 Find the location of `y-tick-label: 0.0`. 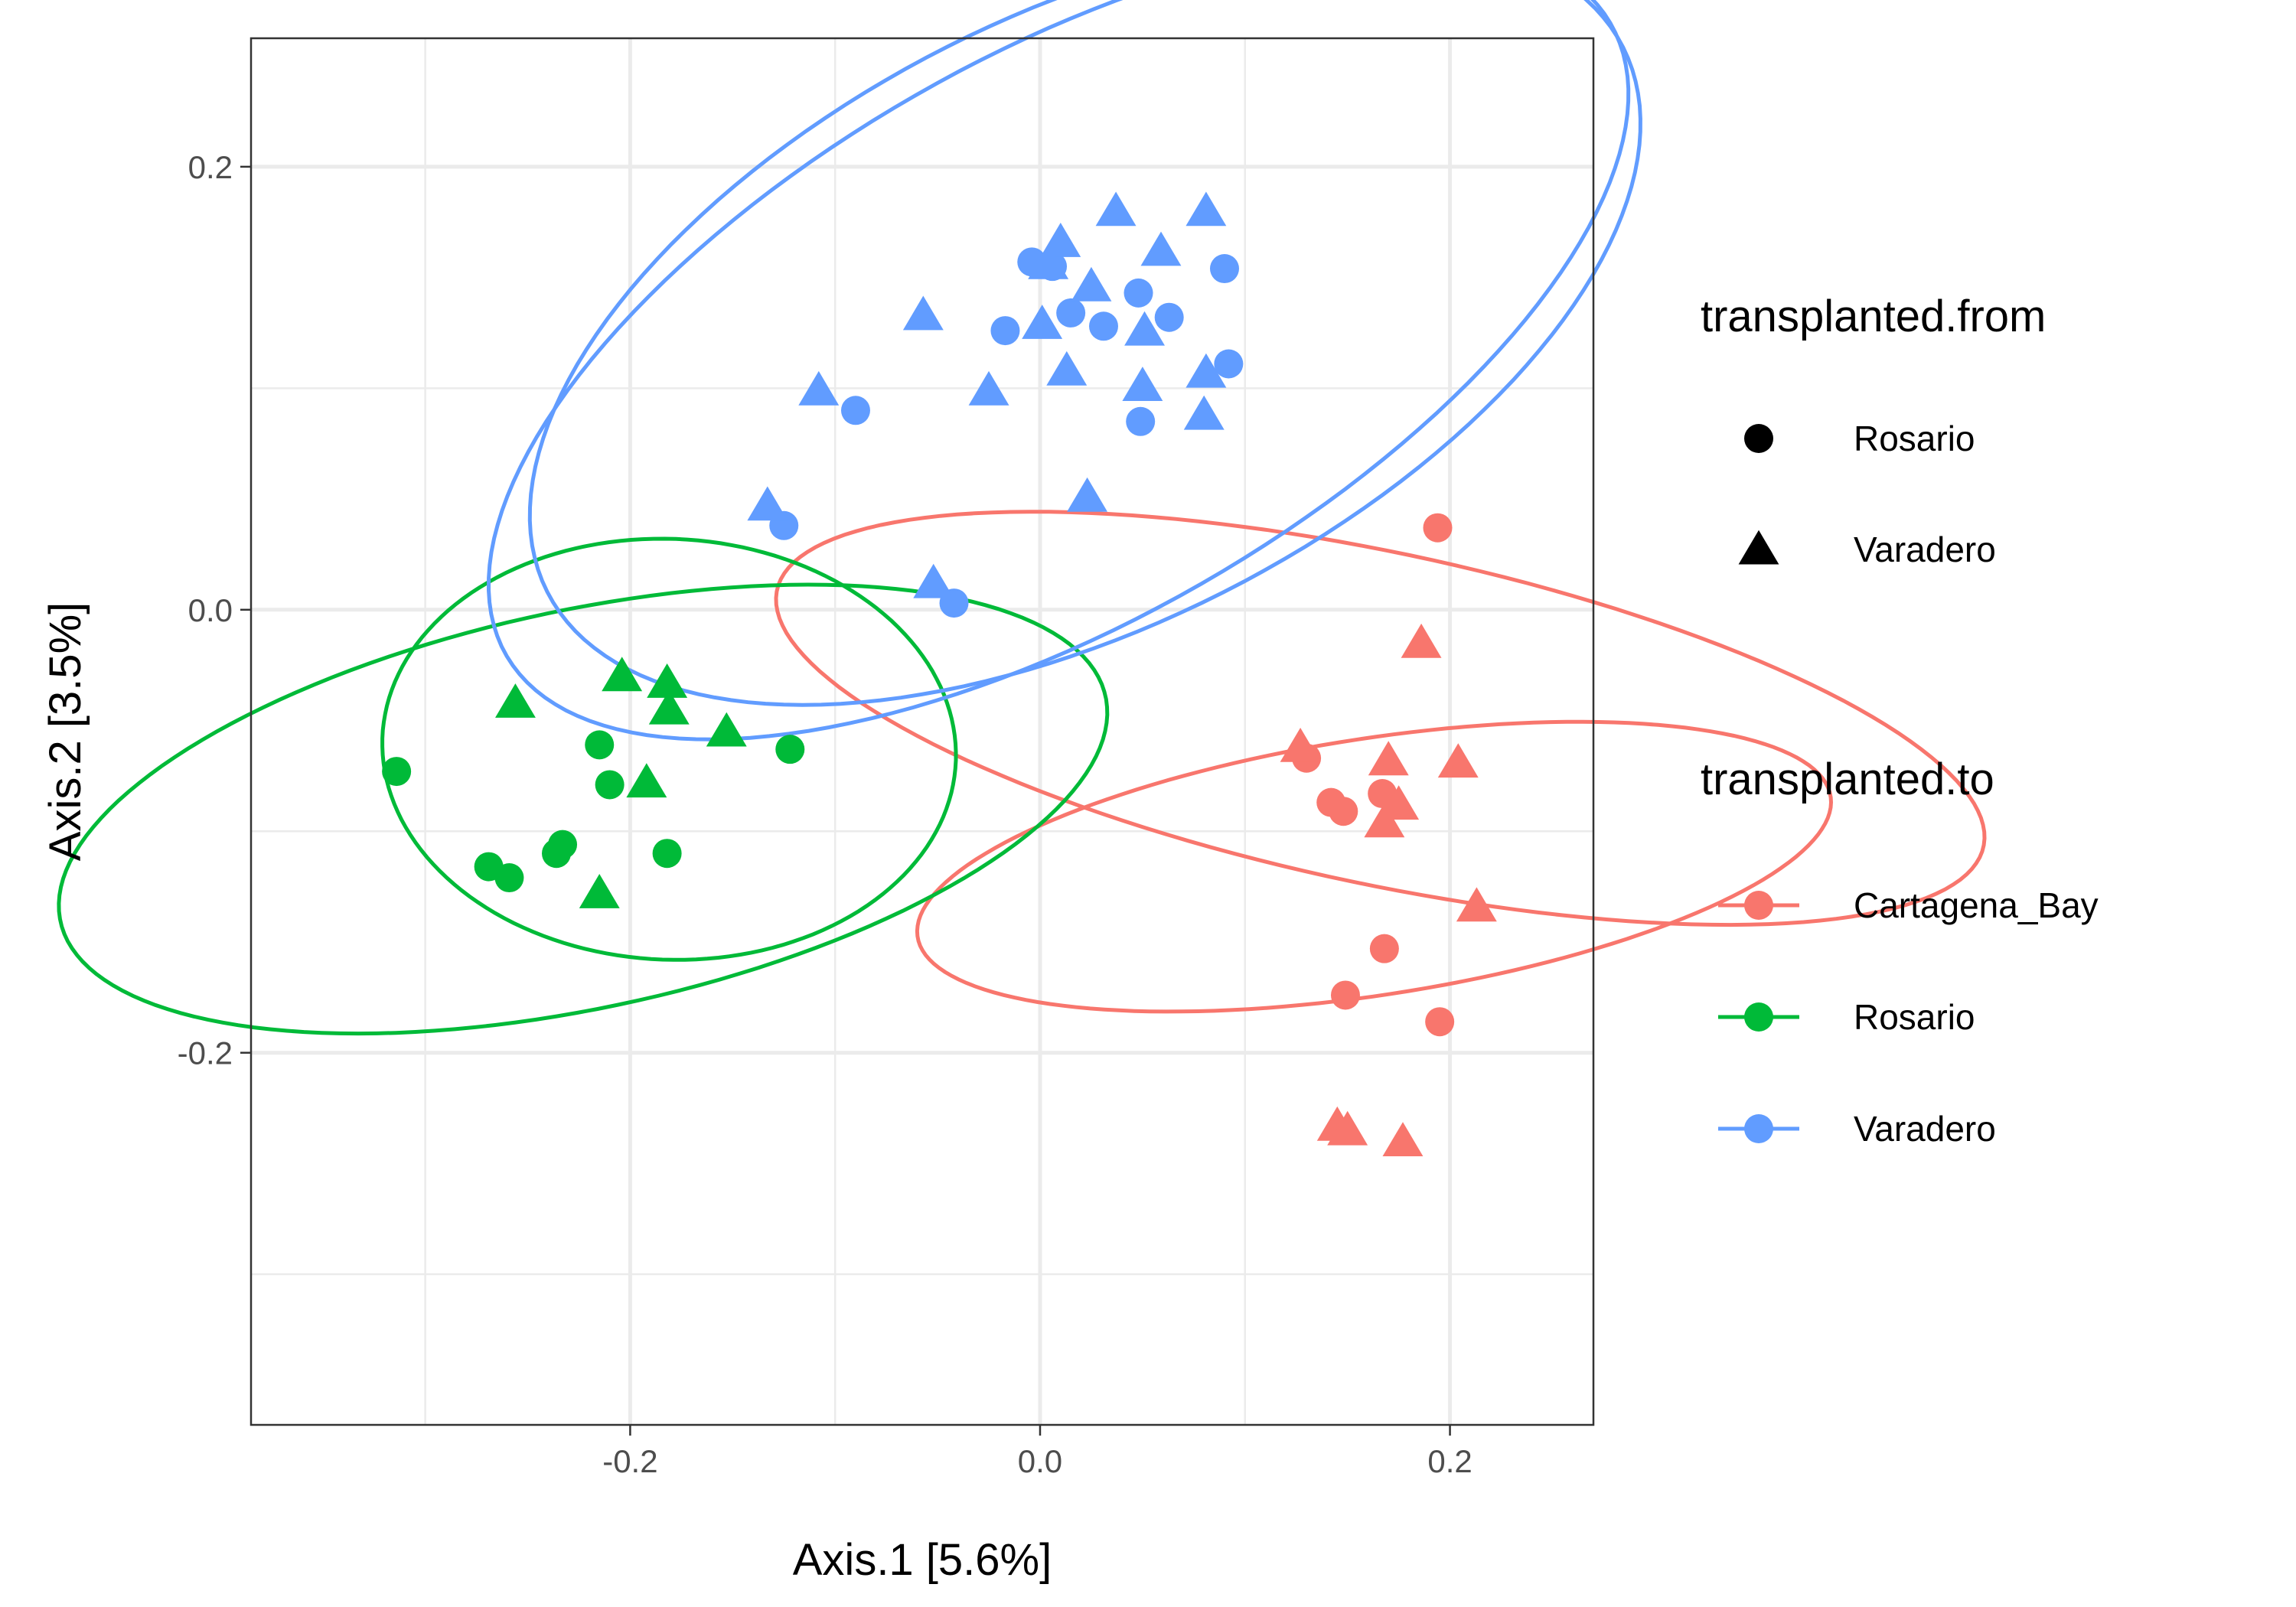

y-tick-label: 0.0 is located at coordinates (210, 610).